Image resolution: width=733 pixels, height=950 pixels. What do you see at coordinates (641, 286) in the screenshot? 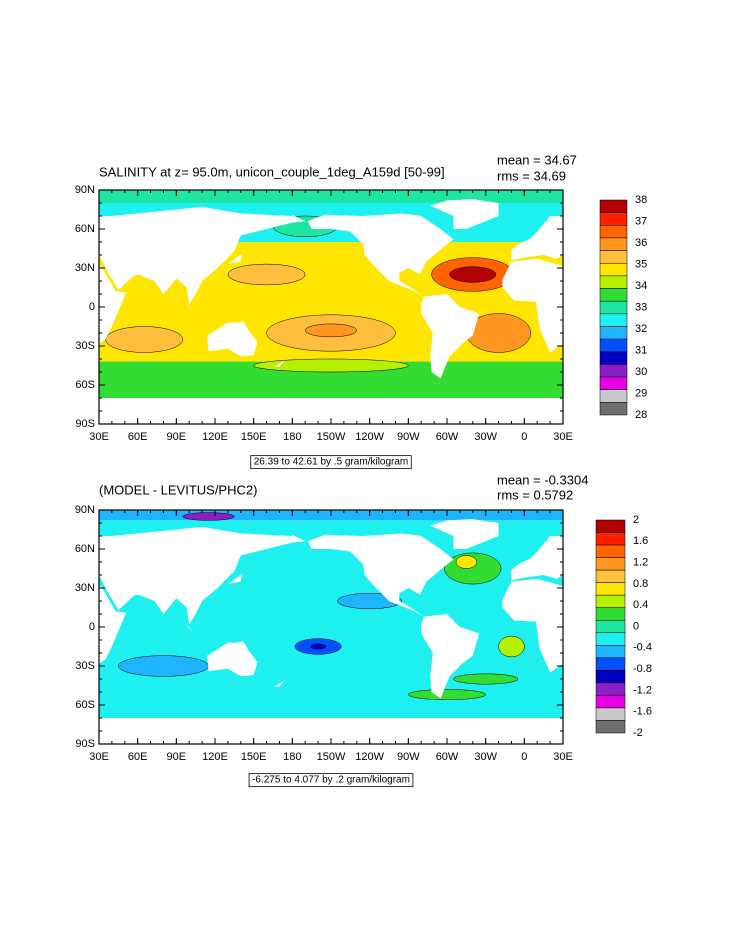
I see `colorbar-label: 34` at bounding box center [641, 286].